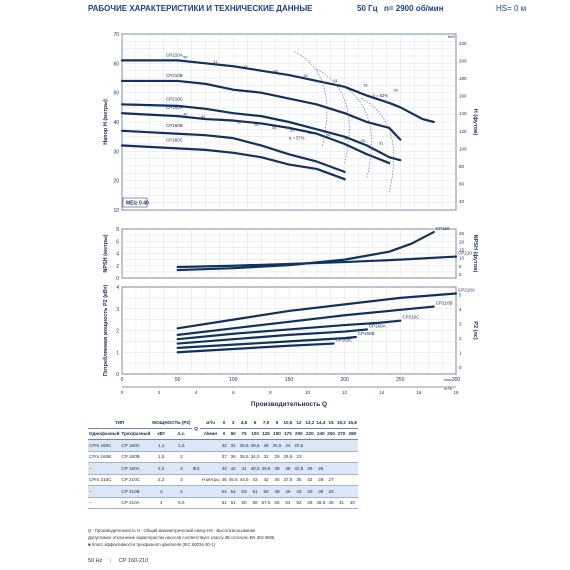 This screenshot has height=570, width=570. I want to click on head-value: 59, so click(255, 503).